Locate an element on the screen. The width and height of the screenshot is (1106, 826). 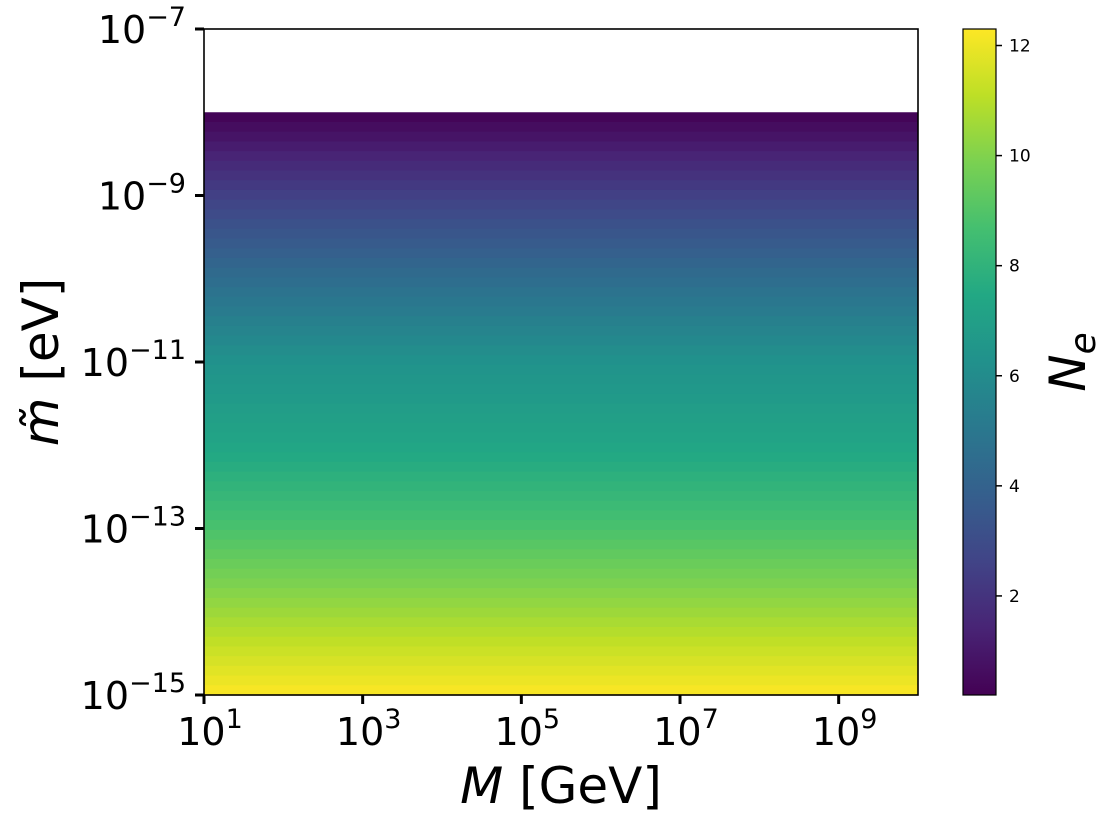
colorbar: 2 4 6 8 10 12 Ne is located at coordinates (1033, 362).